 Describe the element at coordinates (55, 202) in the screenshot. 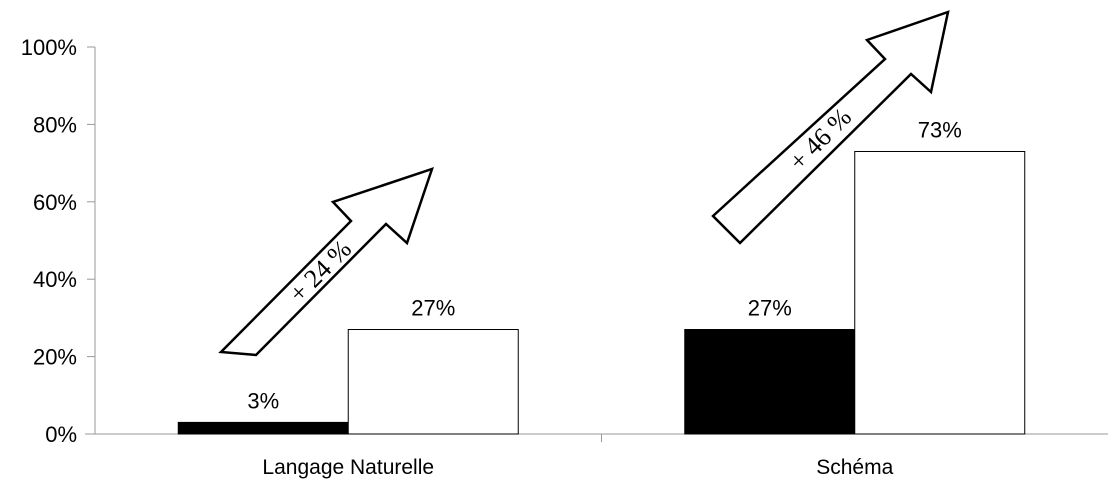

I see `y-tick-label: 60%` at that location.